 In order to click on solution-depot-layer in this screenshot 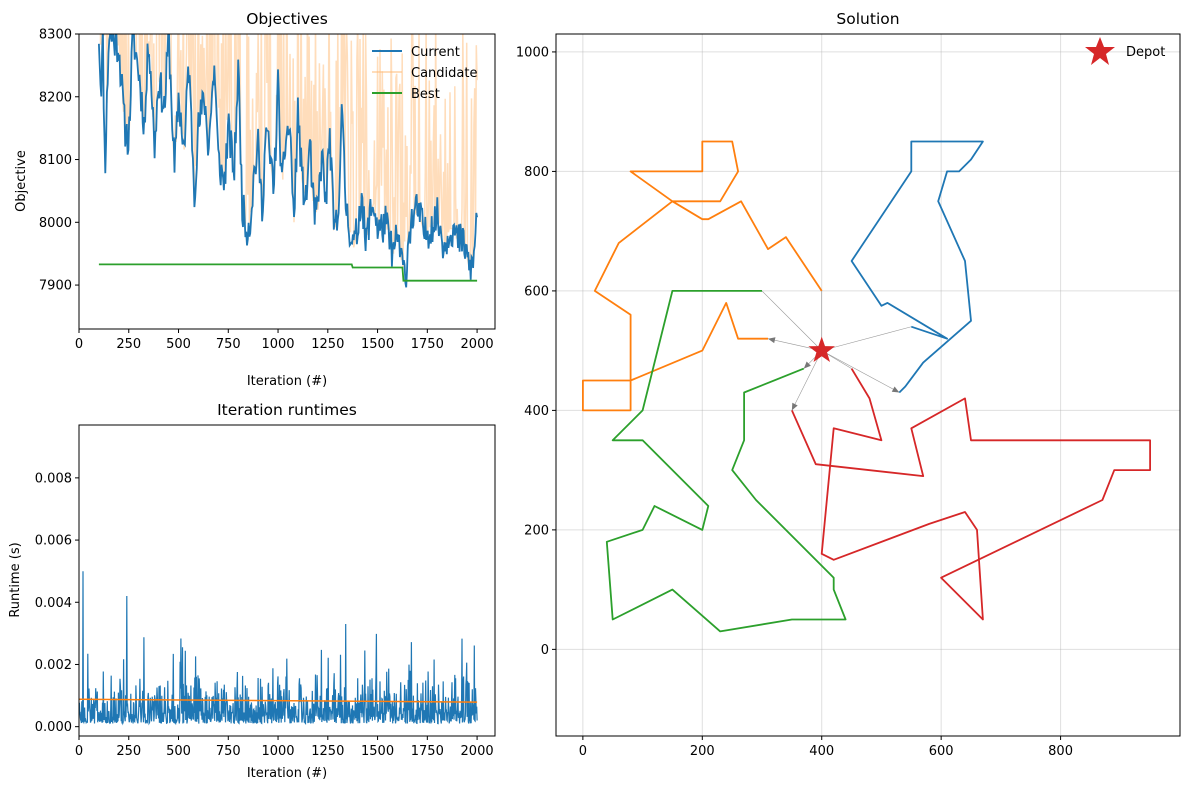, I will do `click(821, 349)`.